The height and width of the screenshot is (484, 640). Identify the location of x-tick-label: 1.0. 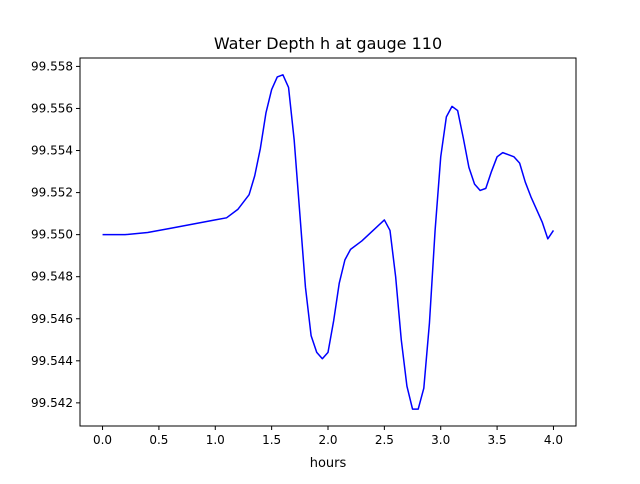
(215, 440).